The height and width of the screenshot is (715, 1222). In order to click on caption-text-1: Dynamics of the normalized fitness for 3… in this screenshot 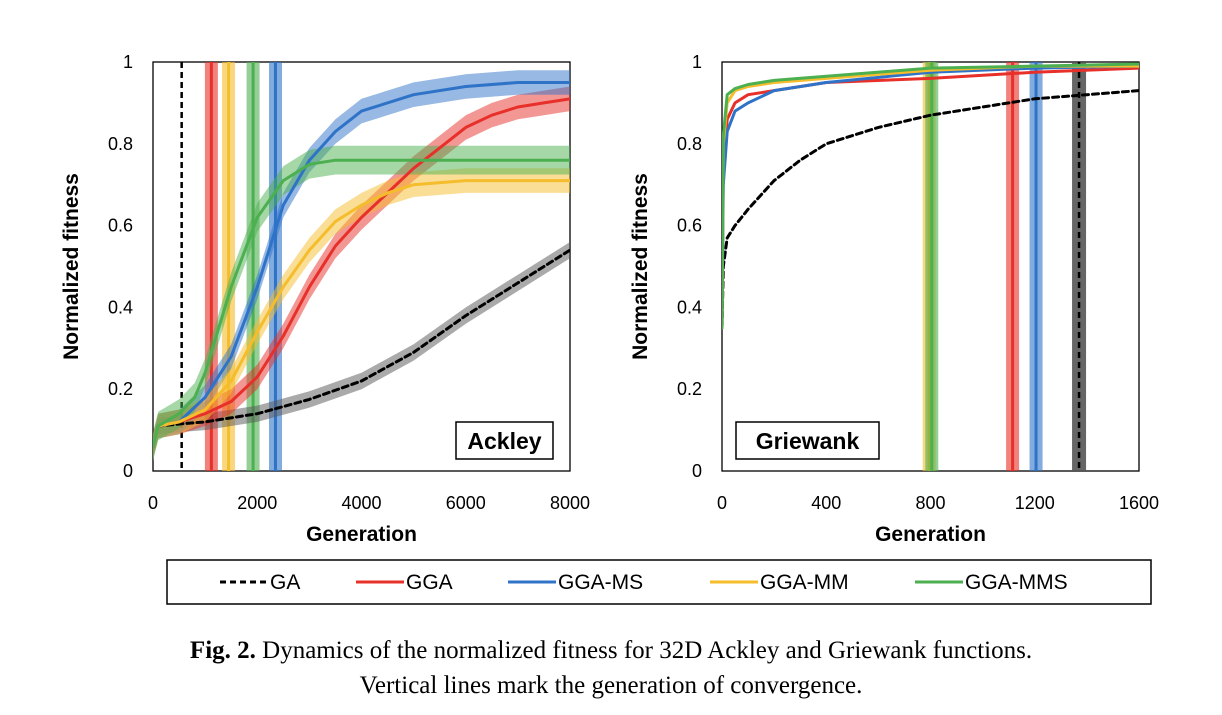, I will do `click(647, 650)`.